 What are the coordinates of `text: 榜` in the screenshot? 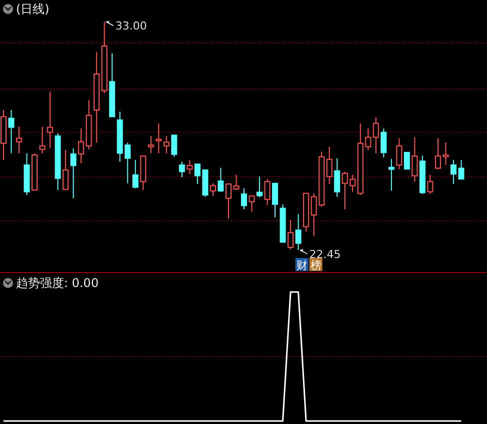 It's located at (316, 265).